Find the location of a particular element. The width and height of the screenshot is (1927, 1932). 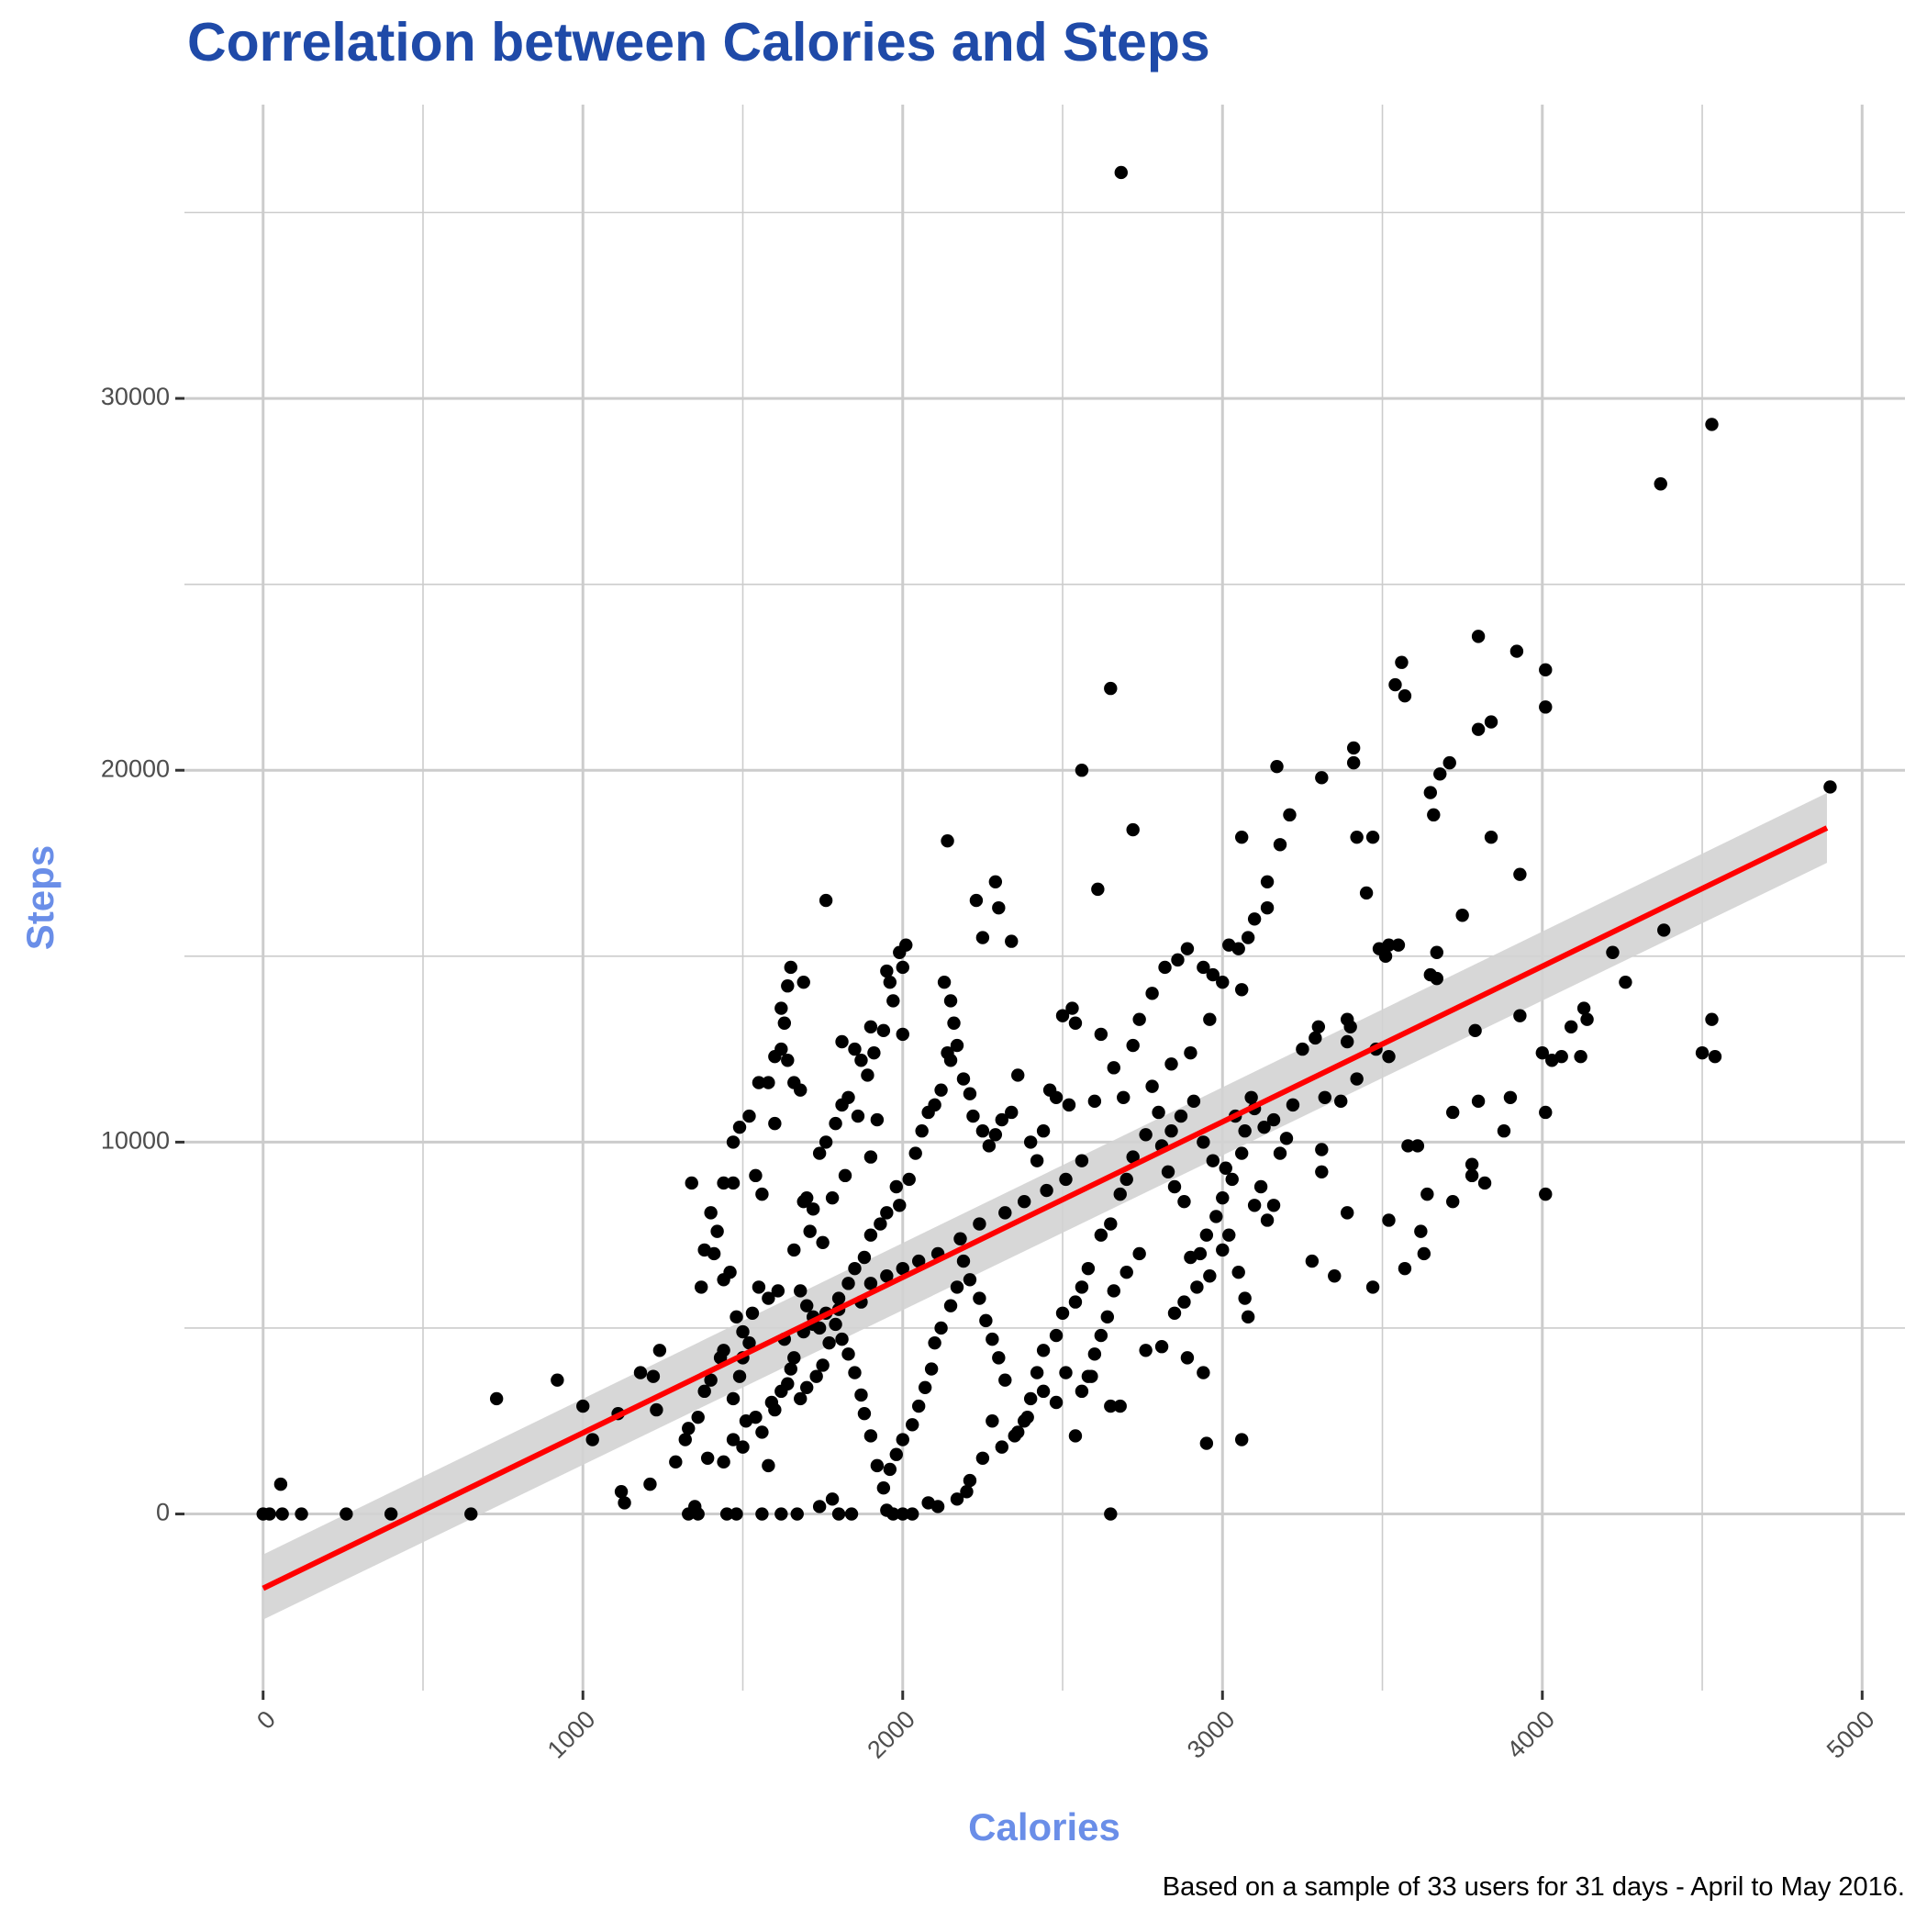

x-tick-label: 1000 is located at coordinates (571, 1734).